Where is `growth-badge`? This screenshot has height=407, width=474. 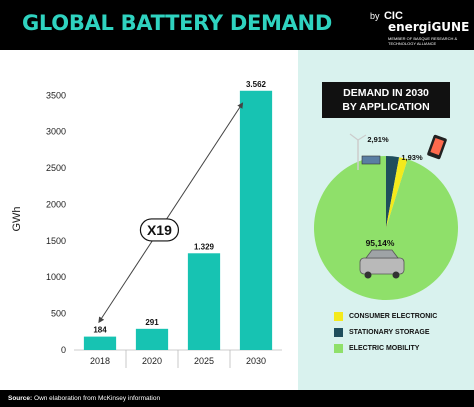
growth-badge is located at coordinates (159, 230).